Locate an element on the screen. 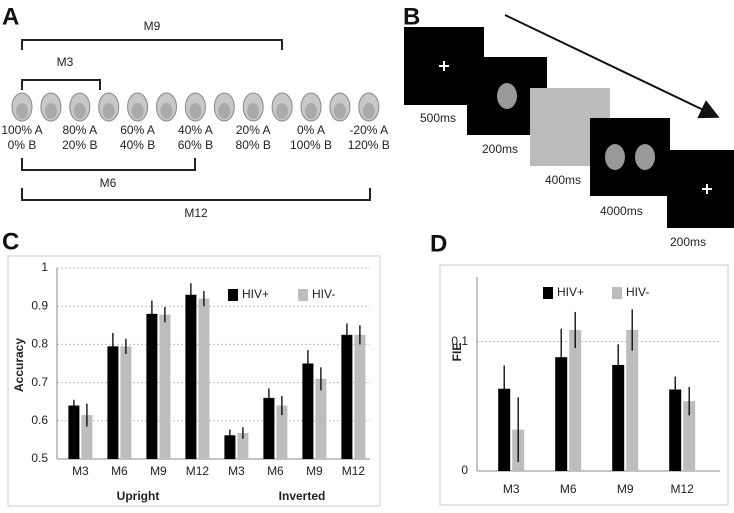 Image resolution: width=734 pixels, height=513 pixels. morph-label: 0% B is located at coordinates (22, 145).